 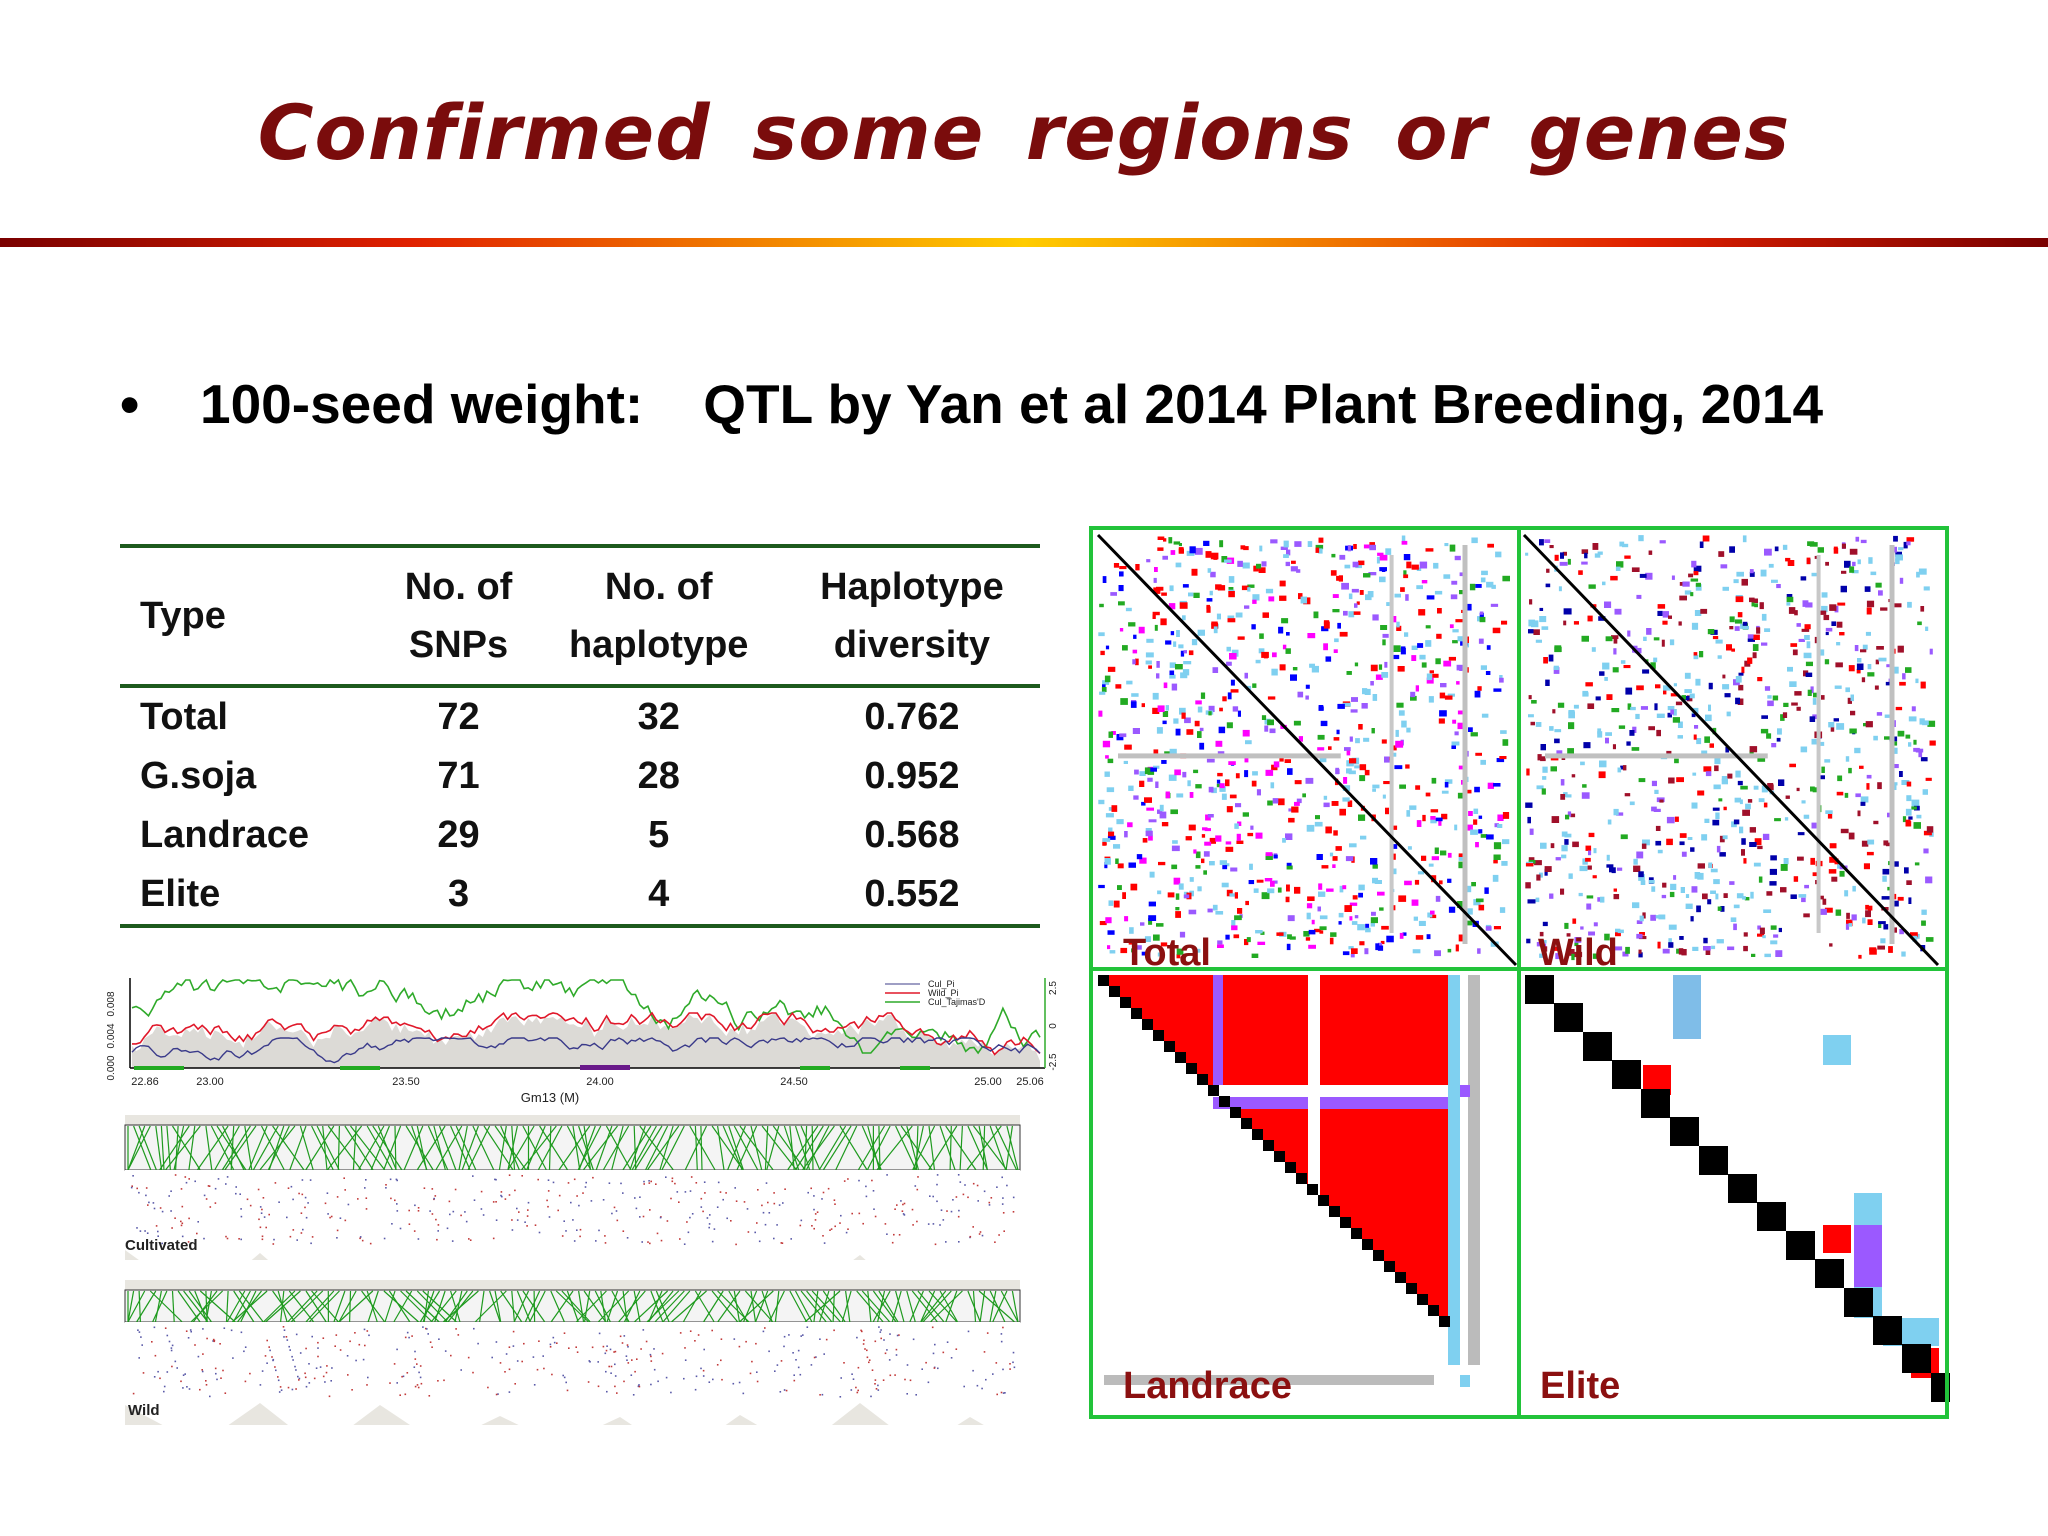 I want to click on table-row: Total 72 32 0.762, so click(x=580, y=716).